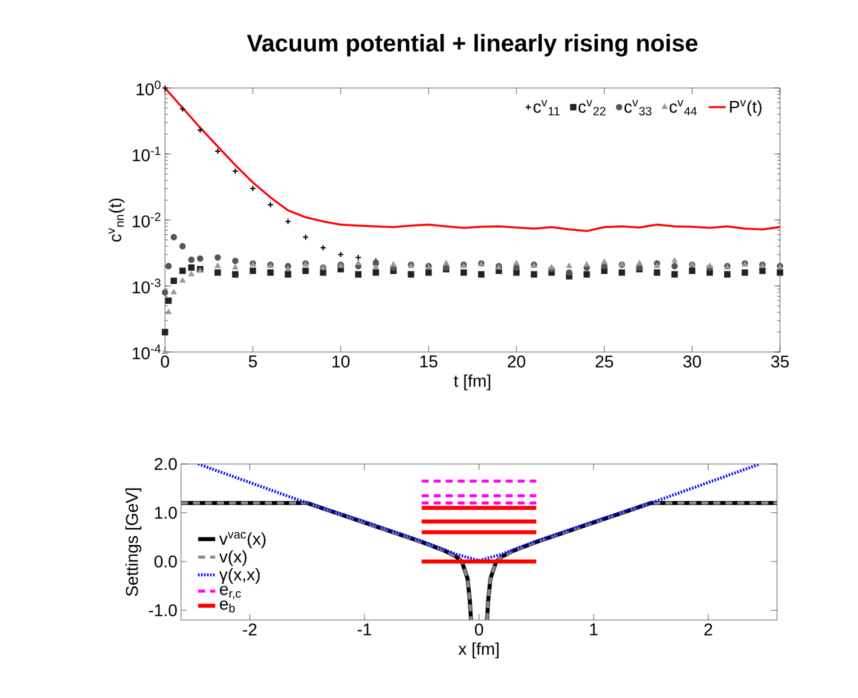  What do you see at coordinates (472, 382) in the screenshot?
I see `x-axis-title: t [fm]` at bounding box center [472, 382].